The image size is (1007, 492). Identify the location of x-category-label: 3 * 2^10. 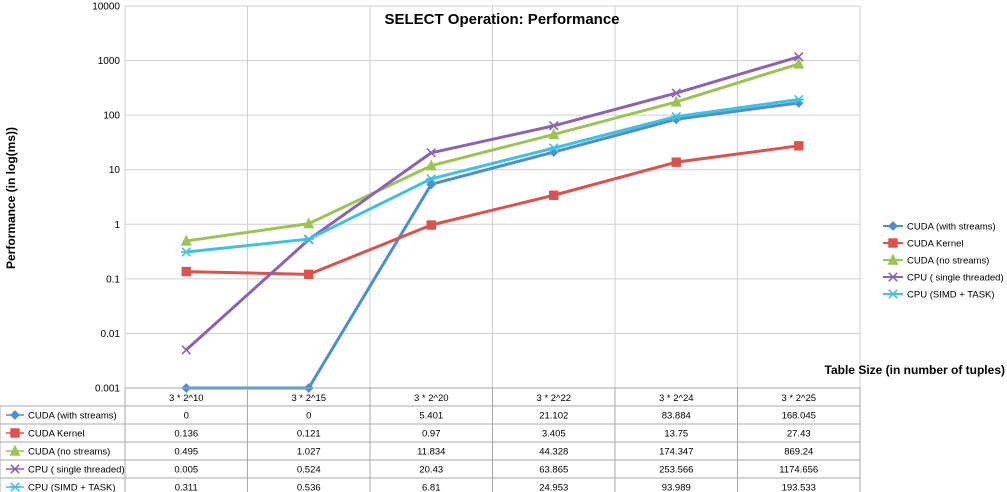
(186, 398).